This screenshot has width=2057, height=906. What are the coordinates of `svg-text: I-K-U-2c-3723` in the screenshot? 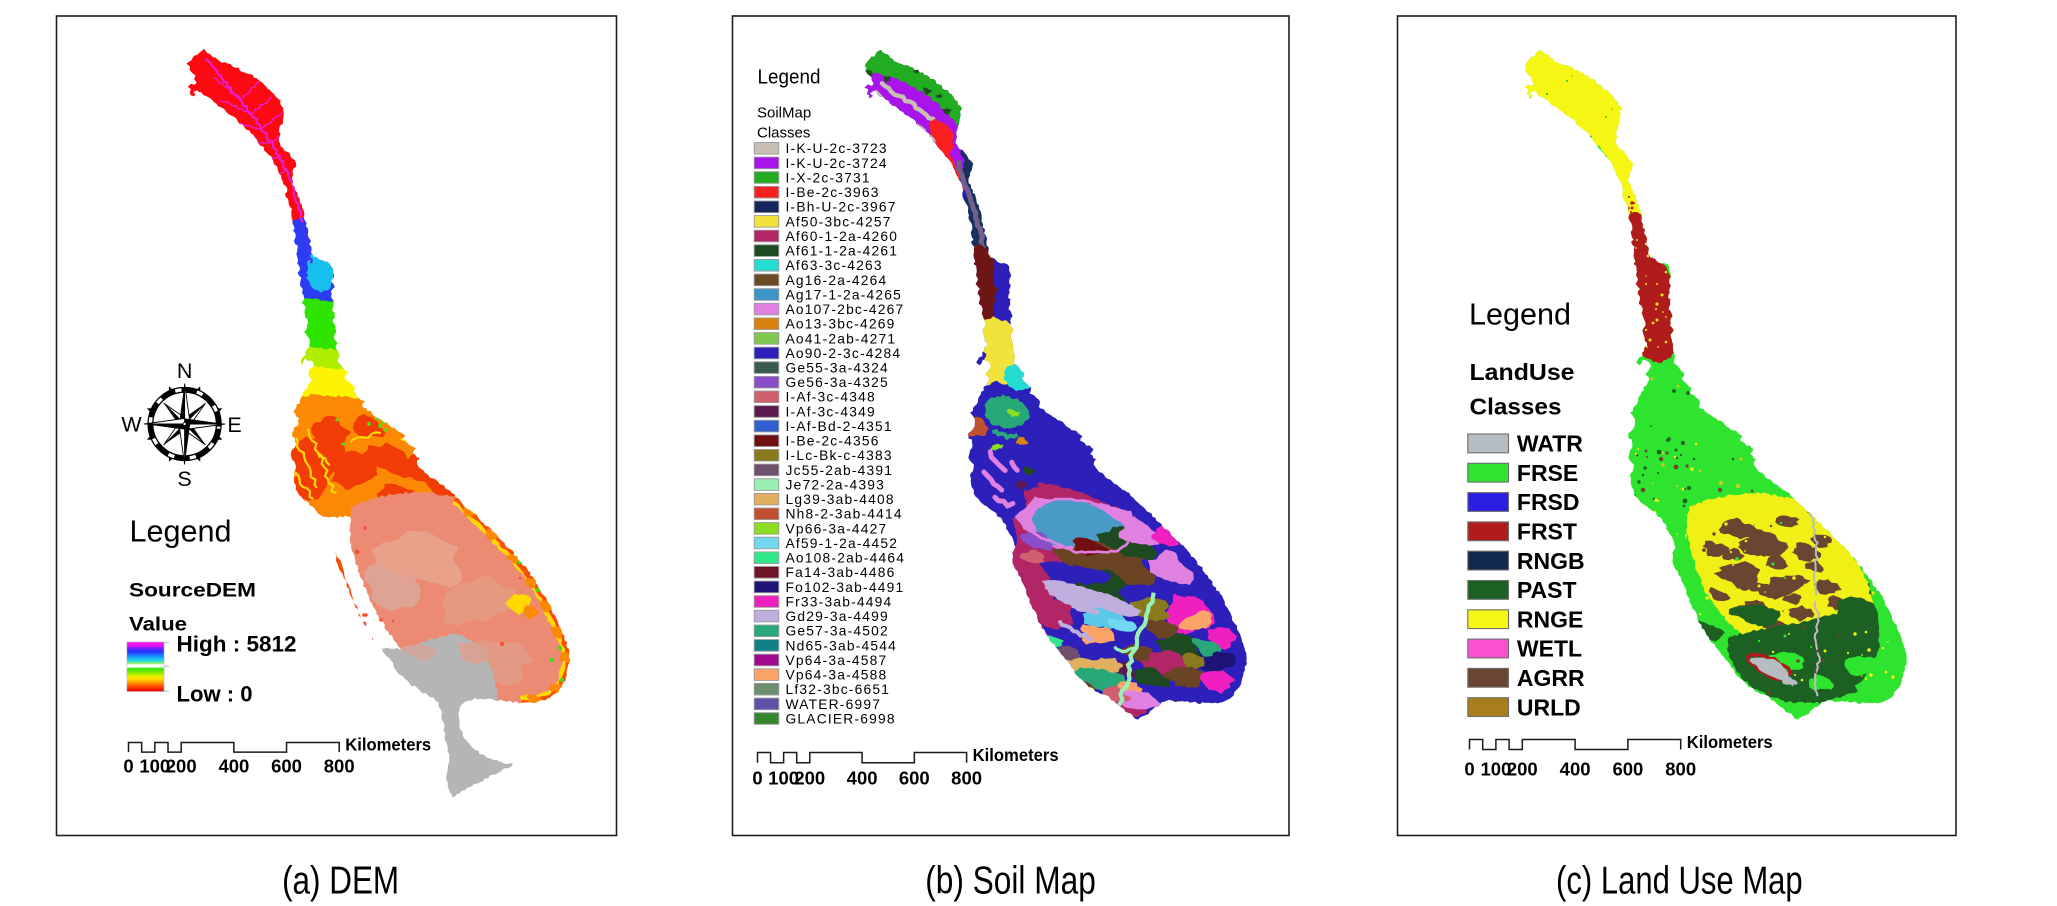 It's located at (837, 148).